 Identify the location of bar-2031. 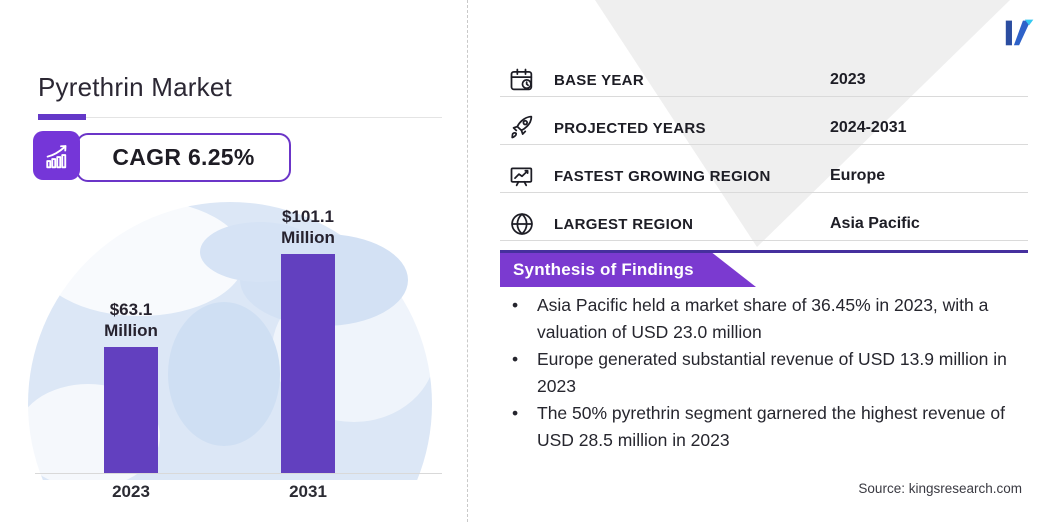
(308, 363).